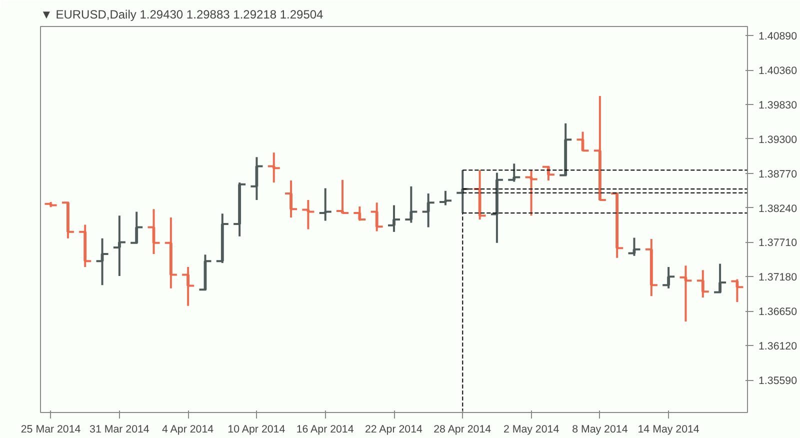  I want to click on y-tick-label: 1.37180, so click(778, 278).